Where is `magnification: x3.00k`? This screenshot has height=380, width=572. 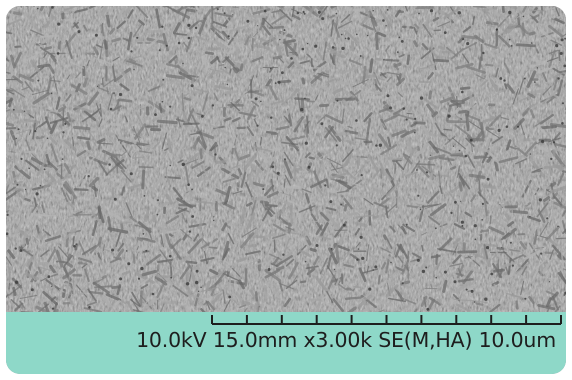 magnification: x3.00k is located at coordinates (337, 340).